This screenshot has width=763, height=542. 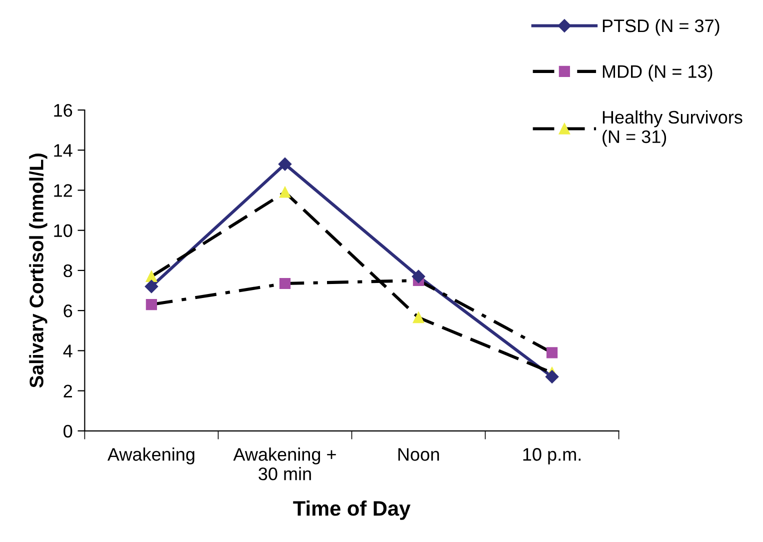 I want to click on y-tick-label: 2, so click(x=68, y=391).